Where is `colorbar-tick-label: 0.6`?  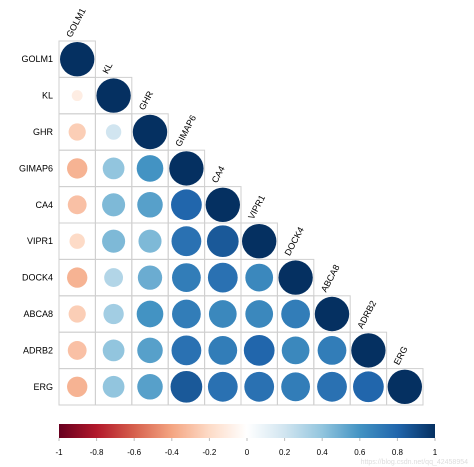 colorbar-tick-label: 0.6 is located at coordinates (360, 452).